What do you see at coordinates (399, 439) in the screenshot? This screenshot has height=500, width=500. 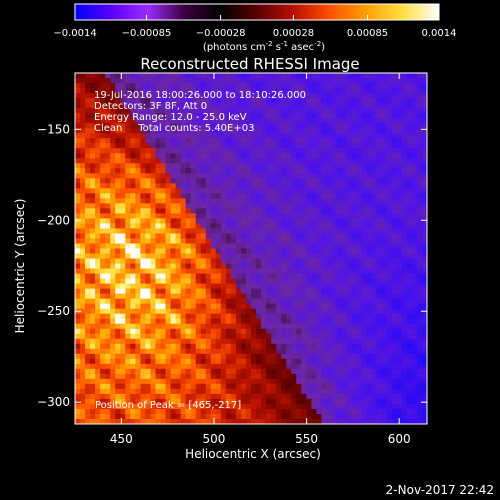 I see `x-tick-label: 600` at bounding box center [399, 439].